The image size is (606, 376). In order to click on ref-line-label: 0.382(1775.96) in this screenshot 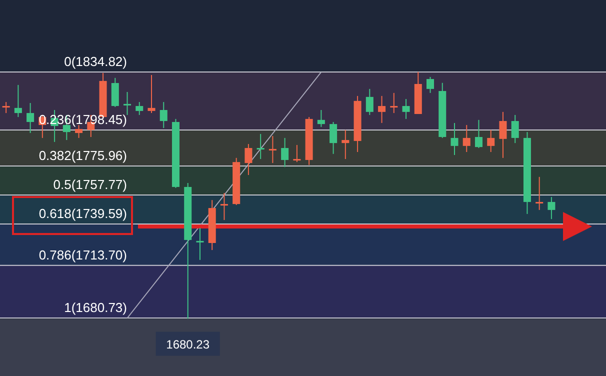, I will do `click(82, 155)`.